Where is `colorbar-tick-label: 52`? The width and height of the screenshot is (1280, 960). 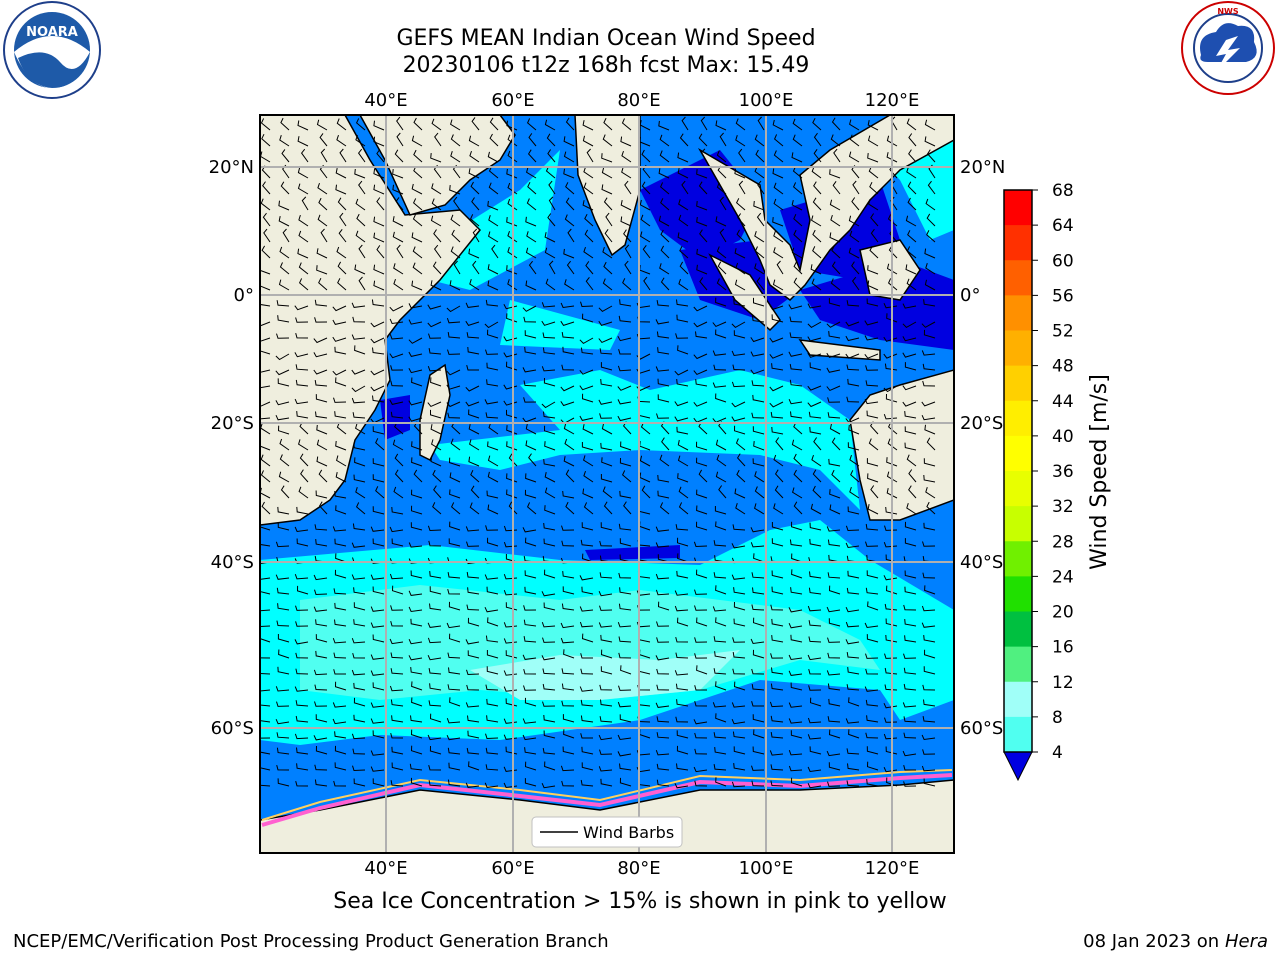 colorbar-tick-label: 52 is located at coordinates (1063, 332).